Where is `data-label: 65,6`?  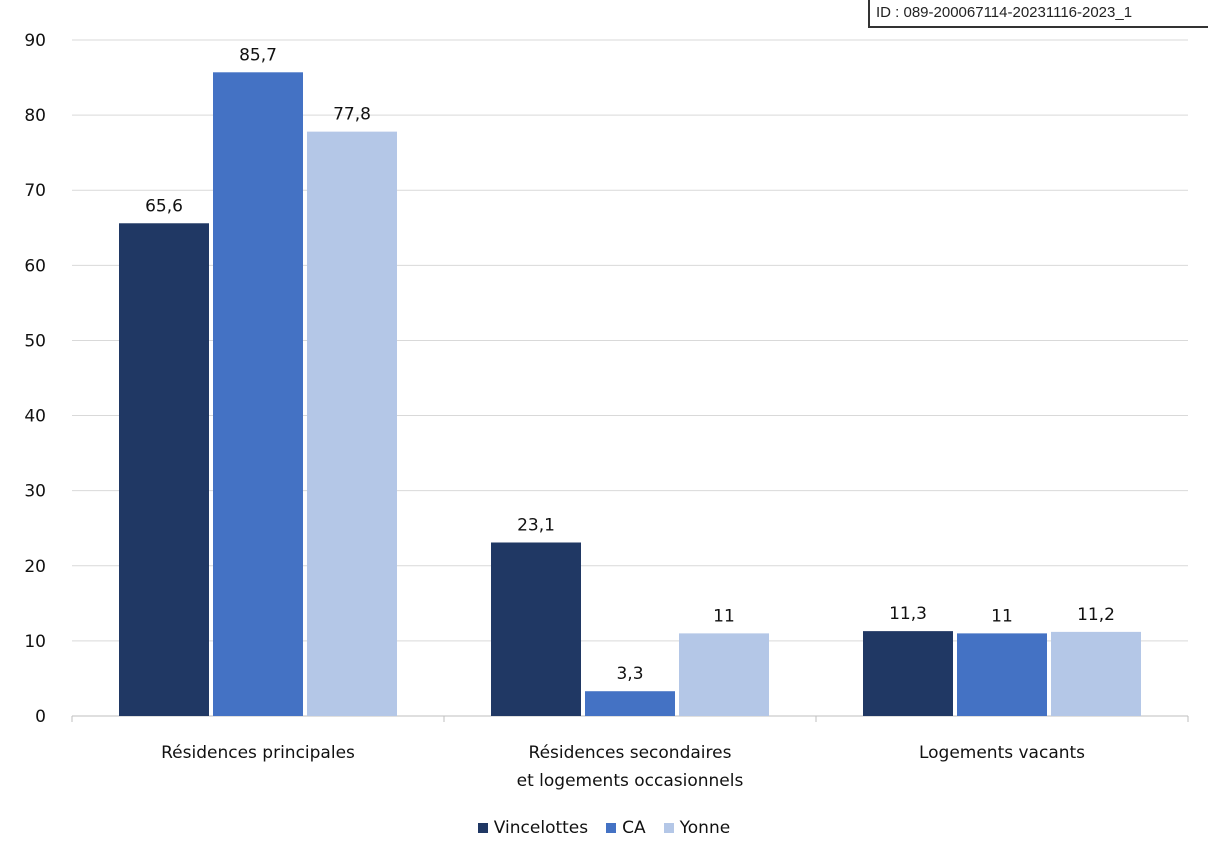 data-label: 65,6 is located at coordinates (164, 206).